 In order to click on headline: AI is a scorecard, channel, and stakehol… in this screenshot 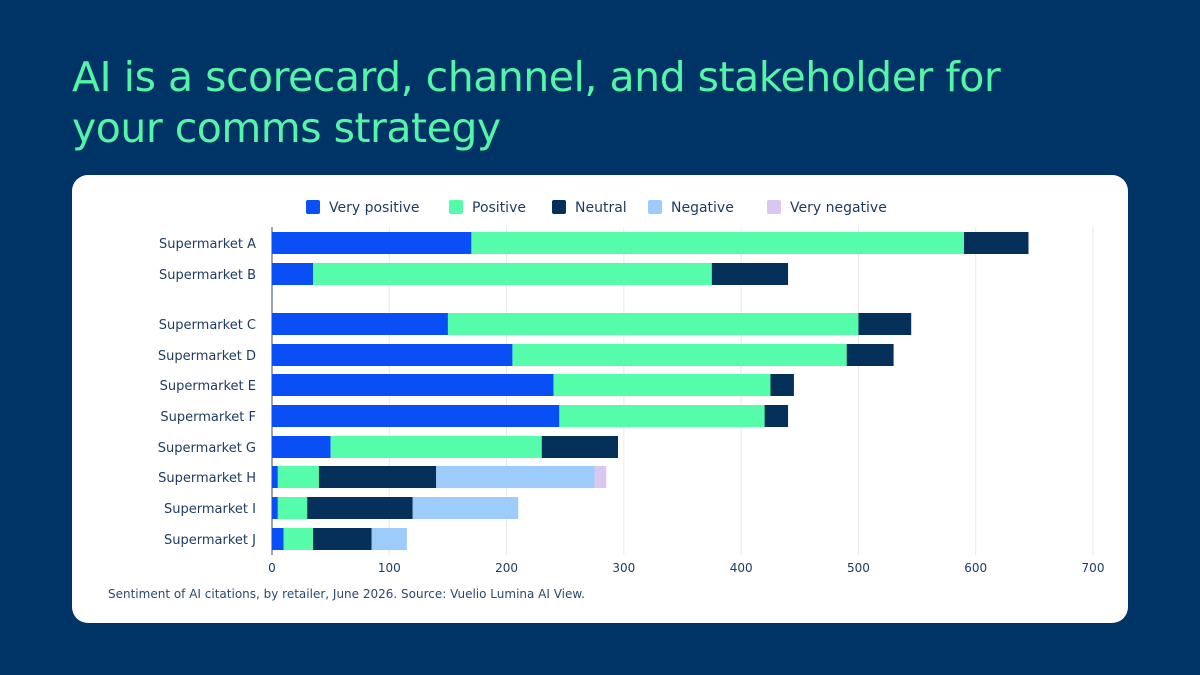, I will do `click(536, 102)`.